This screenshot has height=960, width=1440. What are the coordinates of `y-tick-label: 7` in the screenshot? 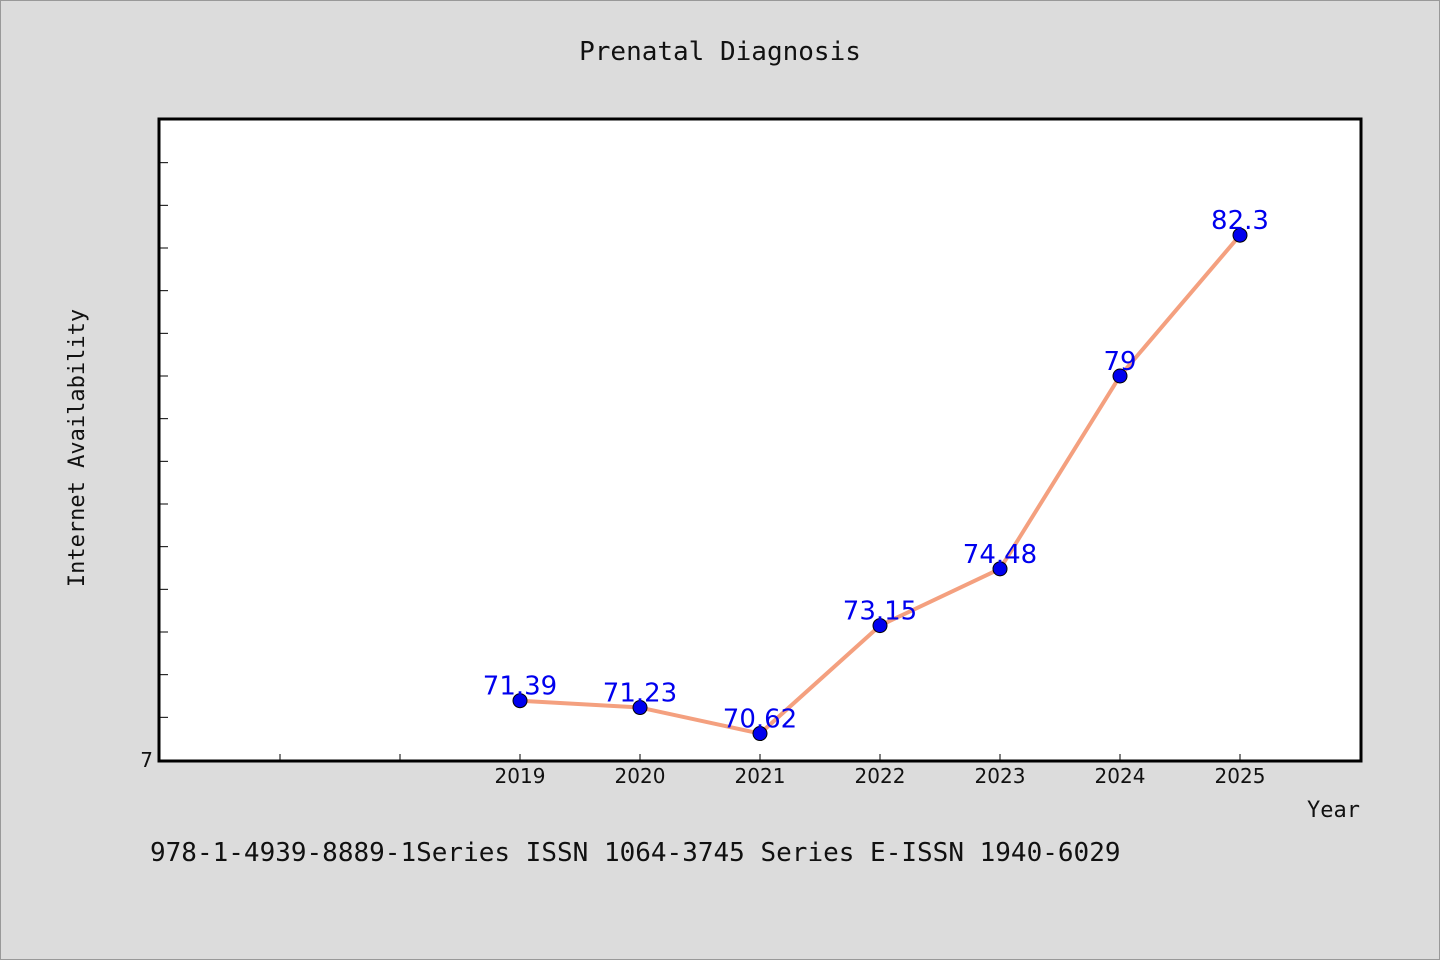 It's located at (146, 760).